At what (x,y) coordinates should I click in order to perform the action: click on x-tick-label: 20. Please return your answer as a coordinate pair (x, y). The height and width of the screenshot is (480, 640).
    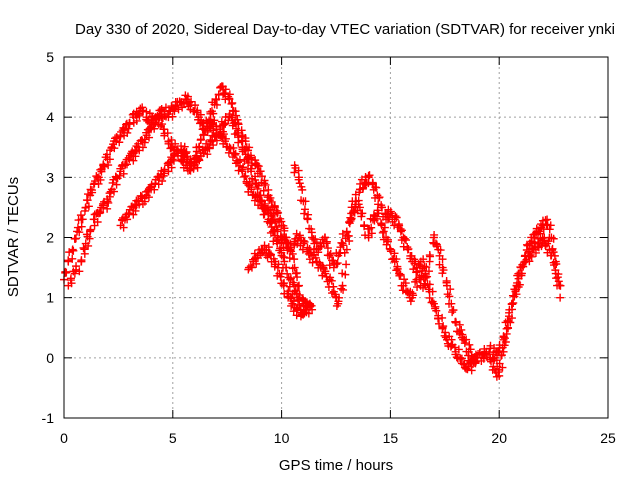
    Looking at the image, I should click on (499, 438).